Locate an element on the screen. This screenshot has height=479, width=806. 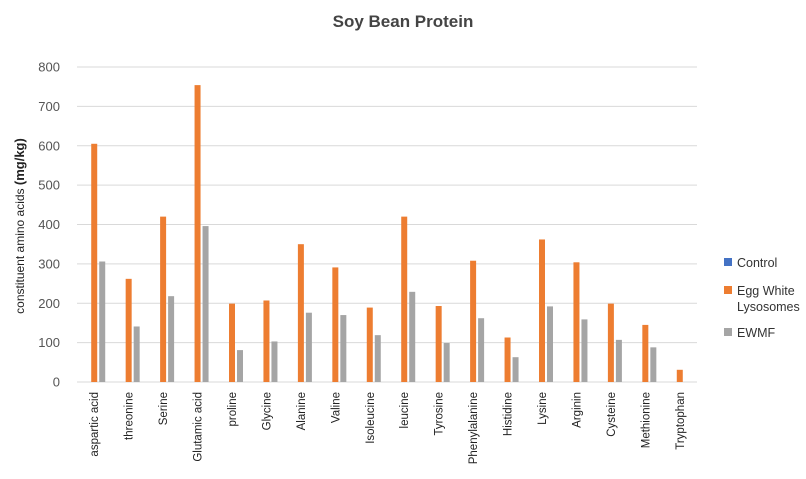
y-axis-label: constituent amino acids (mg/kg) is located at coordinates (19, 226).